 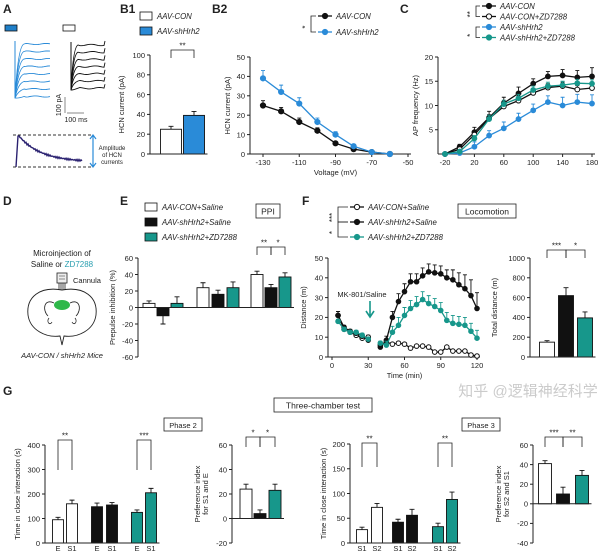 I want to click on panel-a: 100 pA 100 ms Amplitude of HCN currents, so click(x=65, y=96).